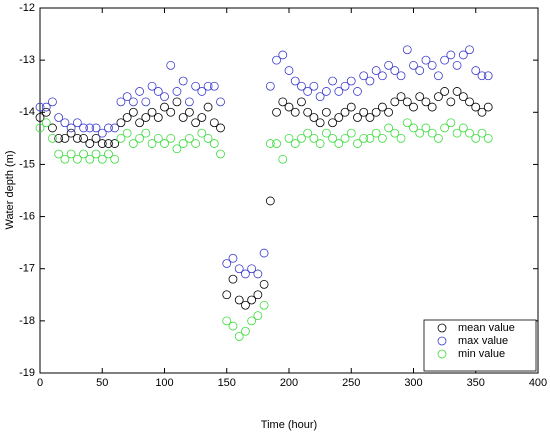 The image size is (550, 436). What do you see at coordinates (476, 383) in the screenshot?
I see `x-tick-label: 350` at bounding box center [476, 383].